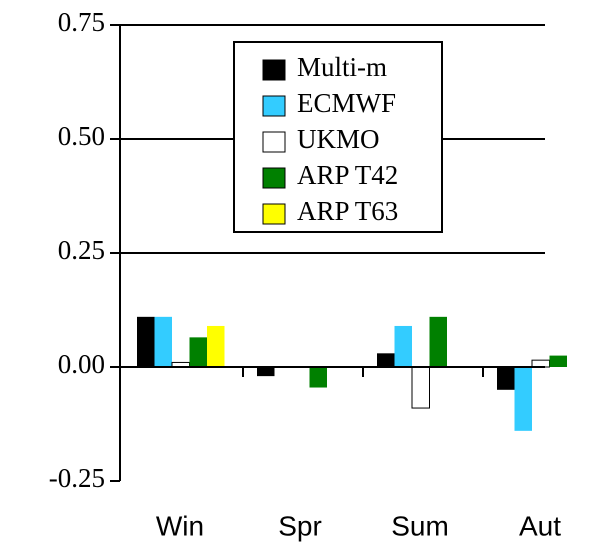  I want to click on x-tick-label: Win, so click(180, 525).